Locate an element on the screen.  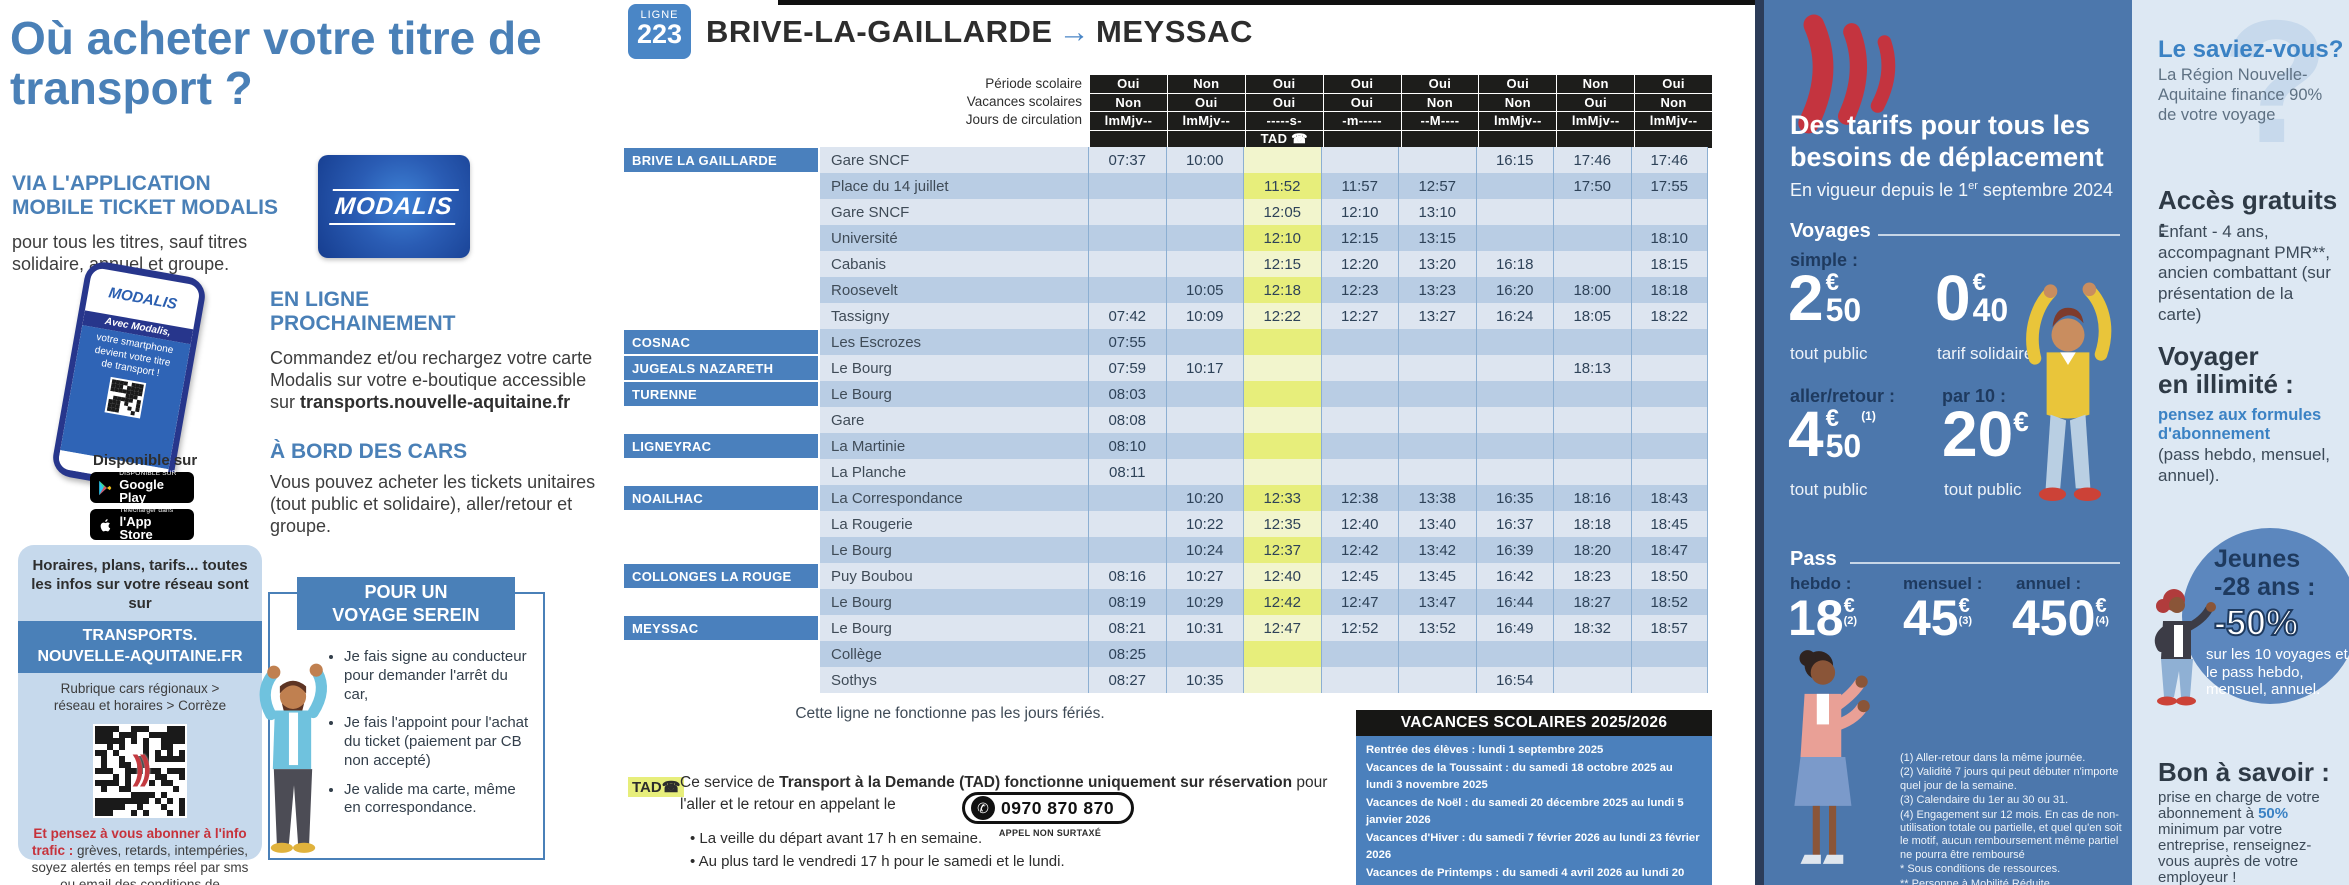
jeunes-bubble is located at coordinates (2265, 616).